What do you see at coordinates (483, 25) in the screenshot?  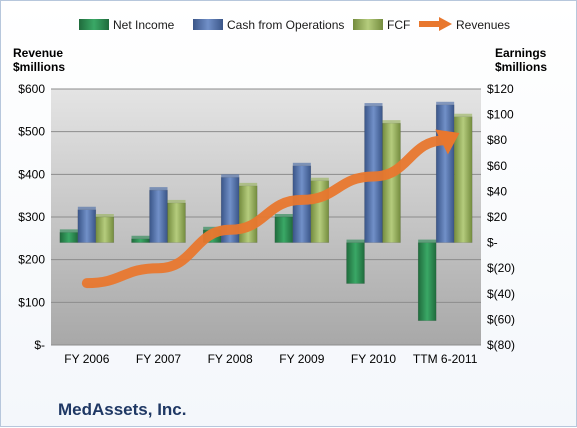 I see `legend-label-revenues: Revenues` at bounding box center [483, 25].